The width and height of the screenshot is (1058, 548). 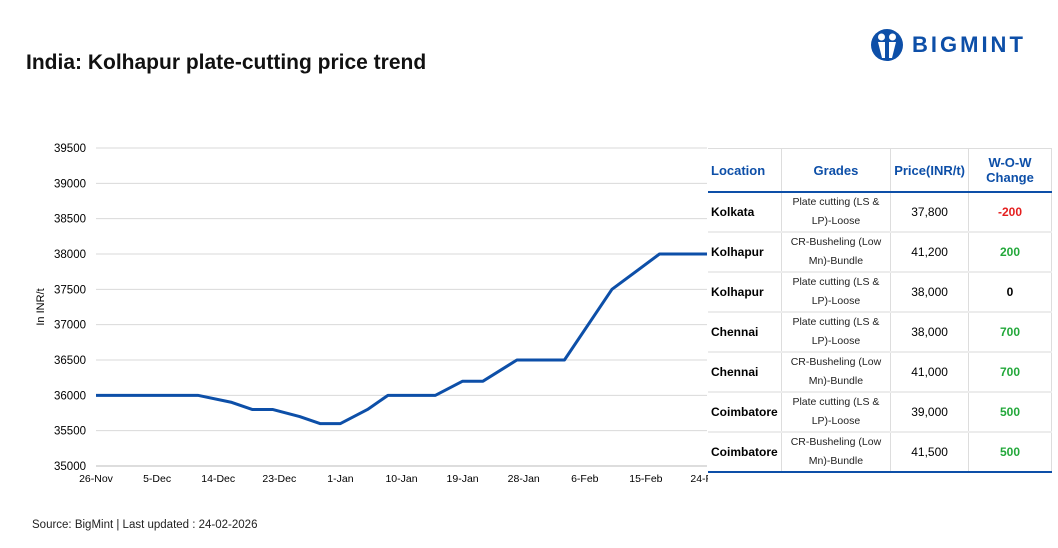 I want to click on cell-price: 41,000, so click(x=929, y=372).